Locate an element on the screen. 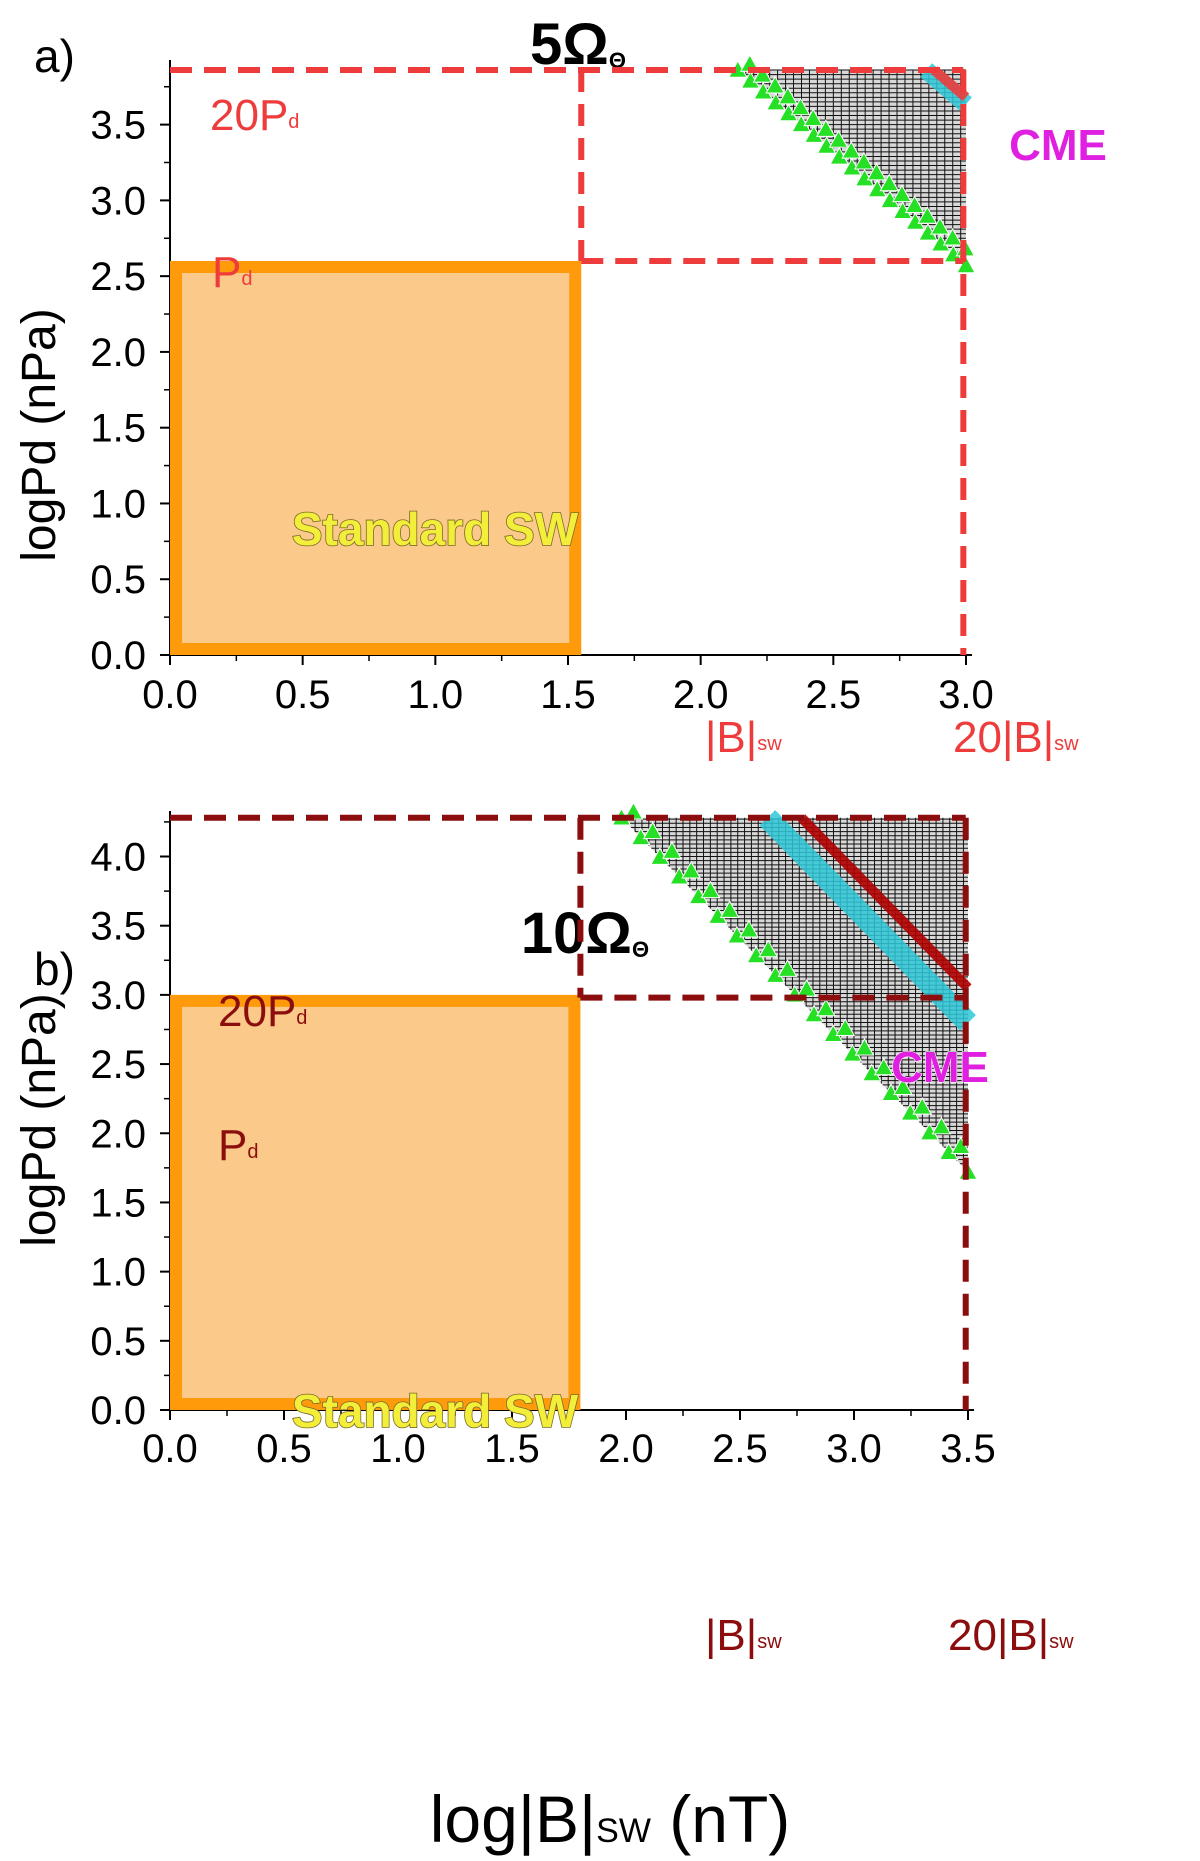 The image size is (1200, 1861). panel-b-title: 10ΩΘ is located at coordinates (585, 933).